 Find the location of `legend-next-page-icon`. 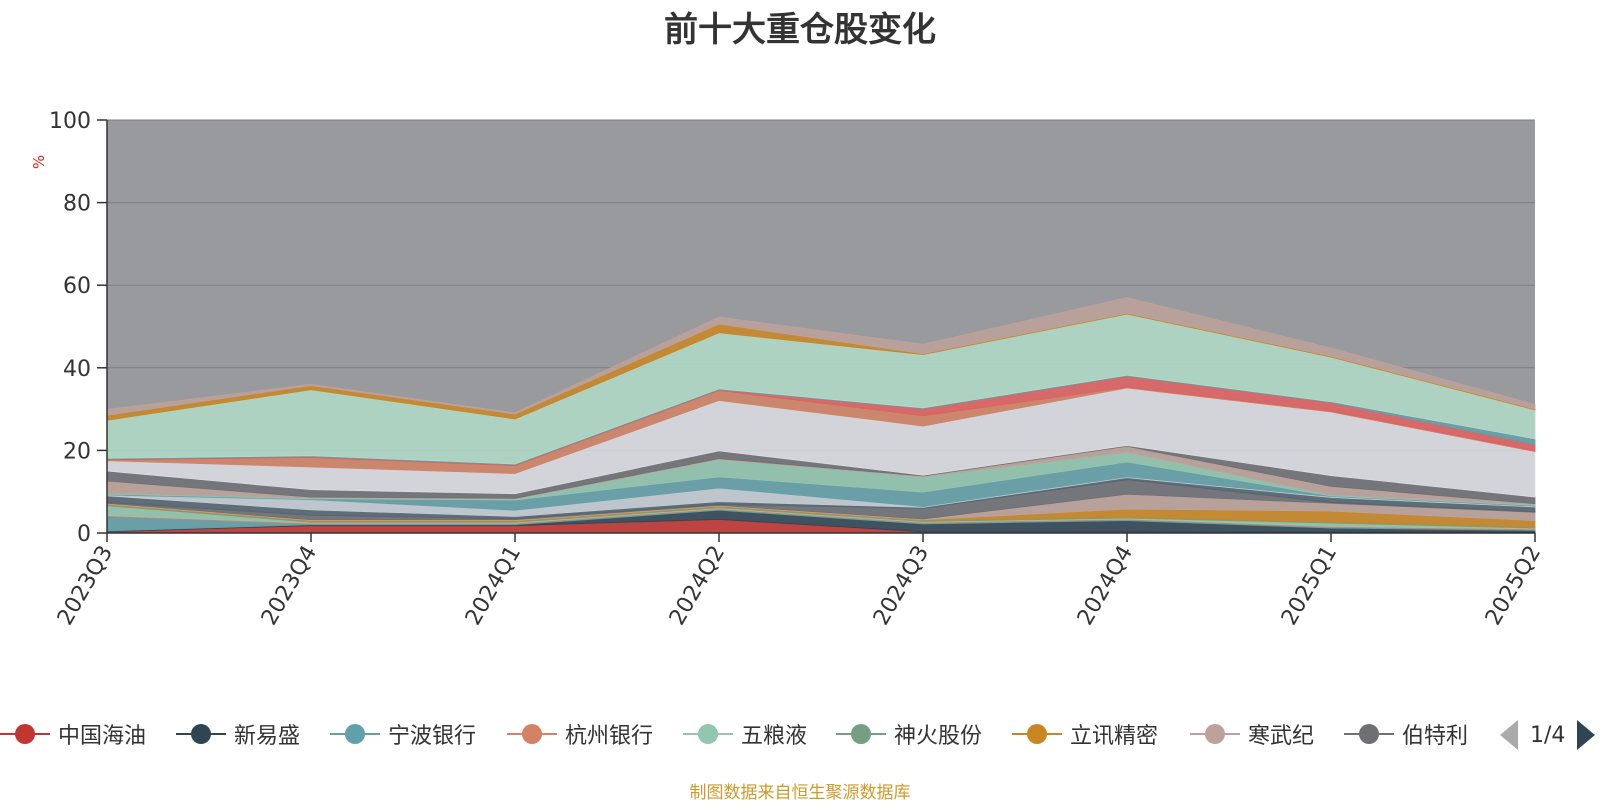

legend-next-page-icon is located at coordinates (1586, 735).